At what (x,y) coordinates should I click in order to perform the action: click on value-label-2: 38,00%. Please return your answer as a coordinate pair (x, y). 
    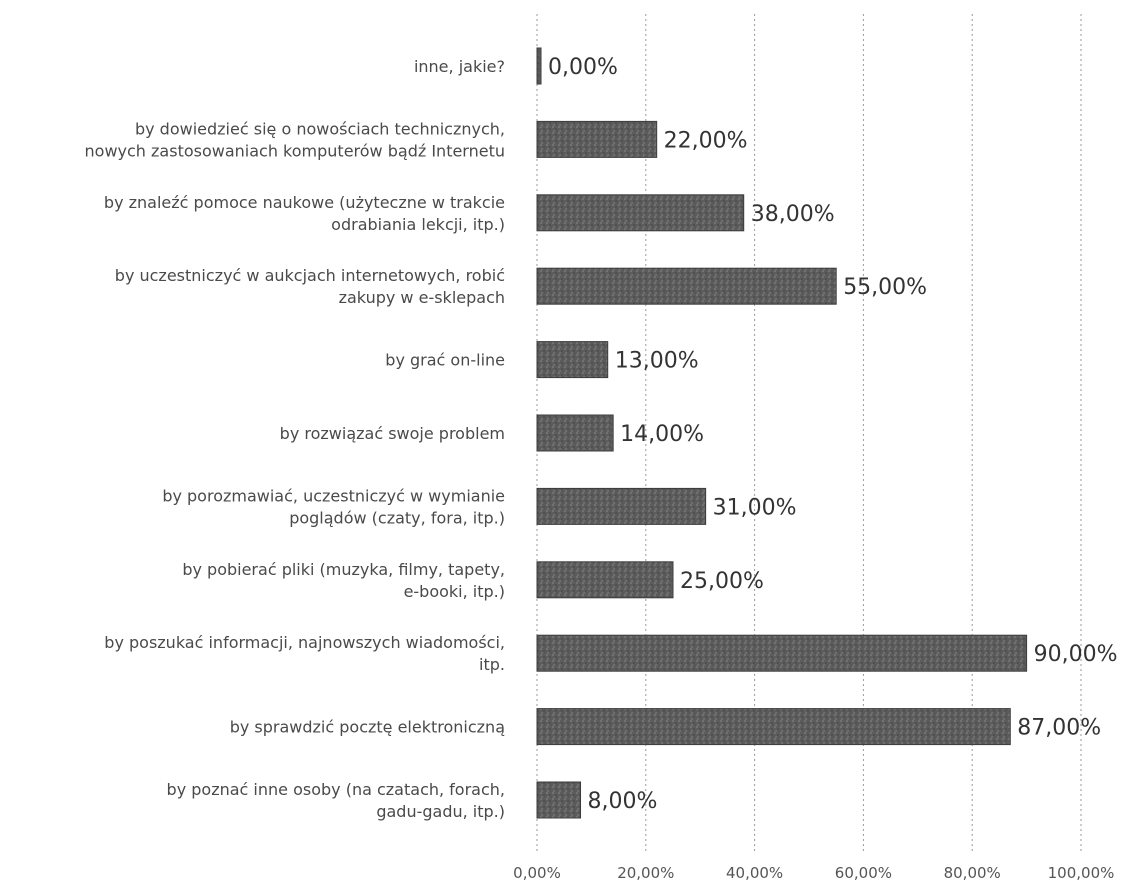
    Looking at the image, I should click on (793, 214).